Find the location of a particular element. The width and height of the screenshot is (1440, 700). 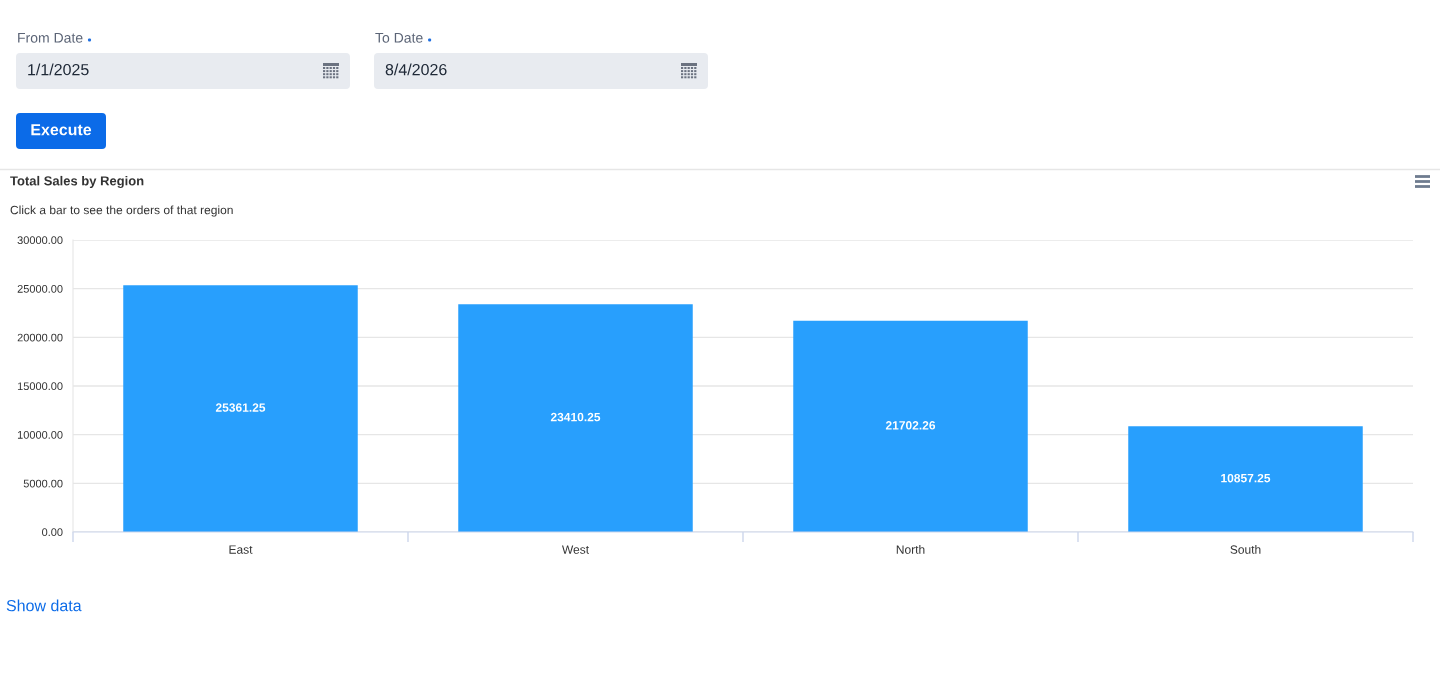

y-tick-label: 25000.00 is located at coordinates (40, 288).